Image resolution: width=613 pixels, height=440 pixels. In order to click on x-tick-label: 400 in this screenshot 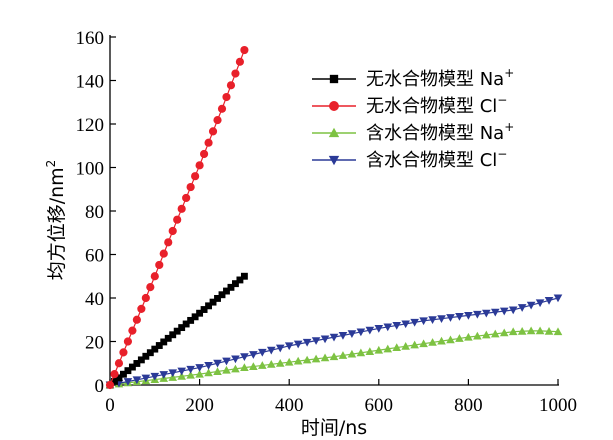, I will do `click(289, 405)`.